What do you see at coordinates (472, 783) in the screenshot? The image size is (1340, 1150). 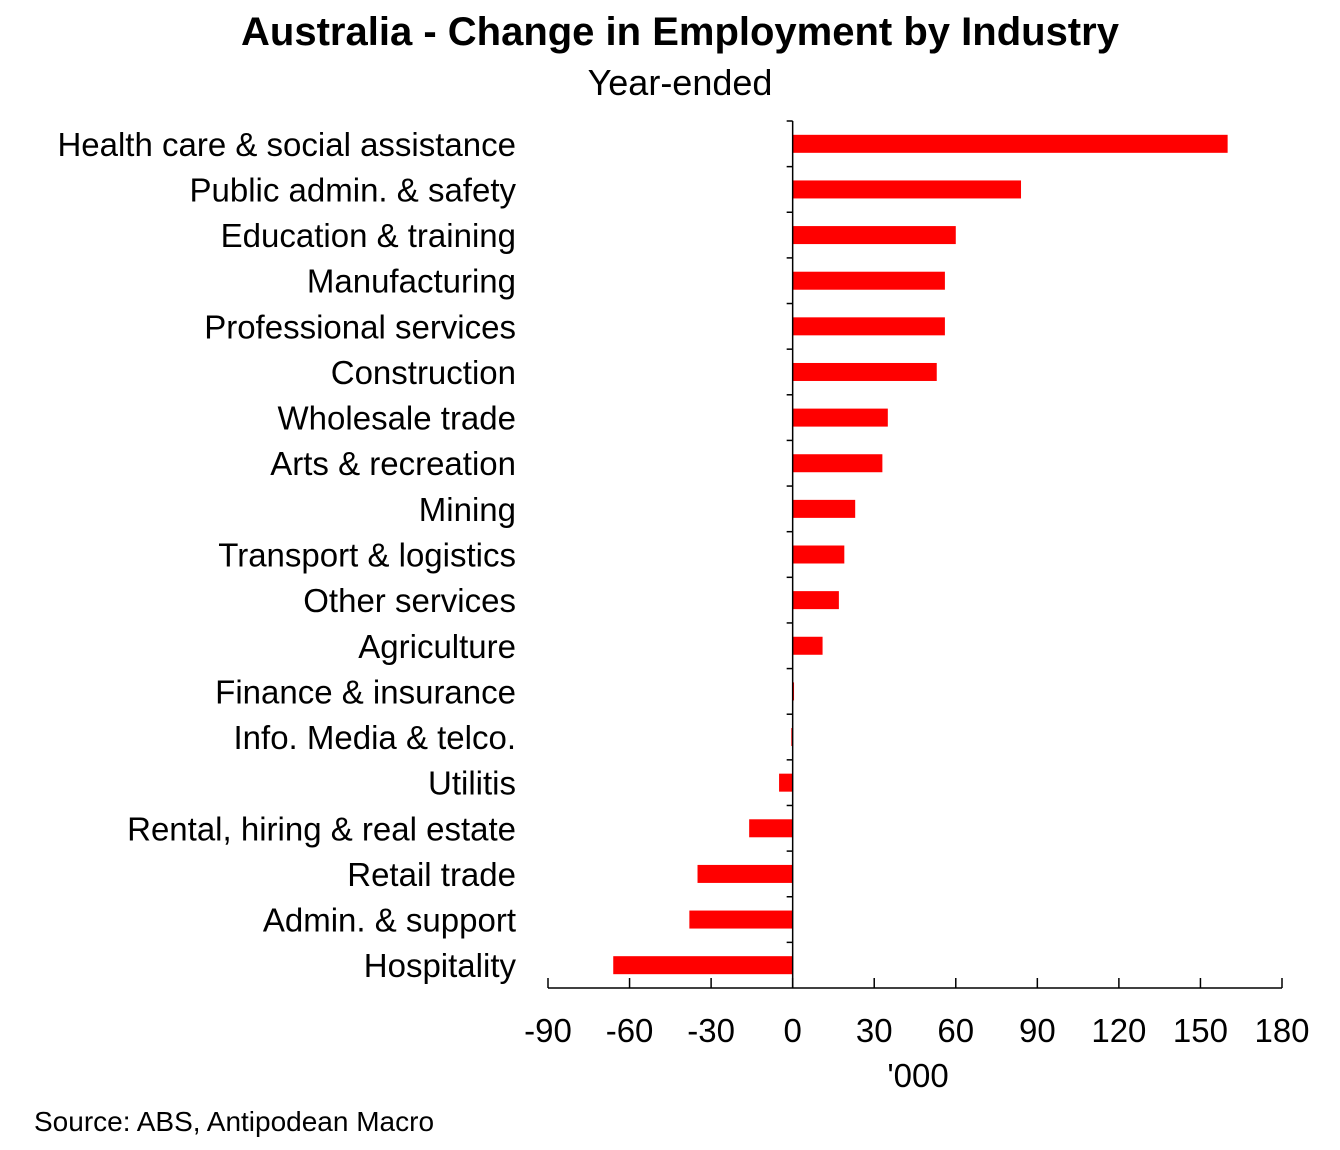 I see `category-label: Utilitis` at bounding box center [472, 783].